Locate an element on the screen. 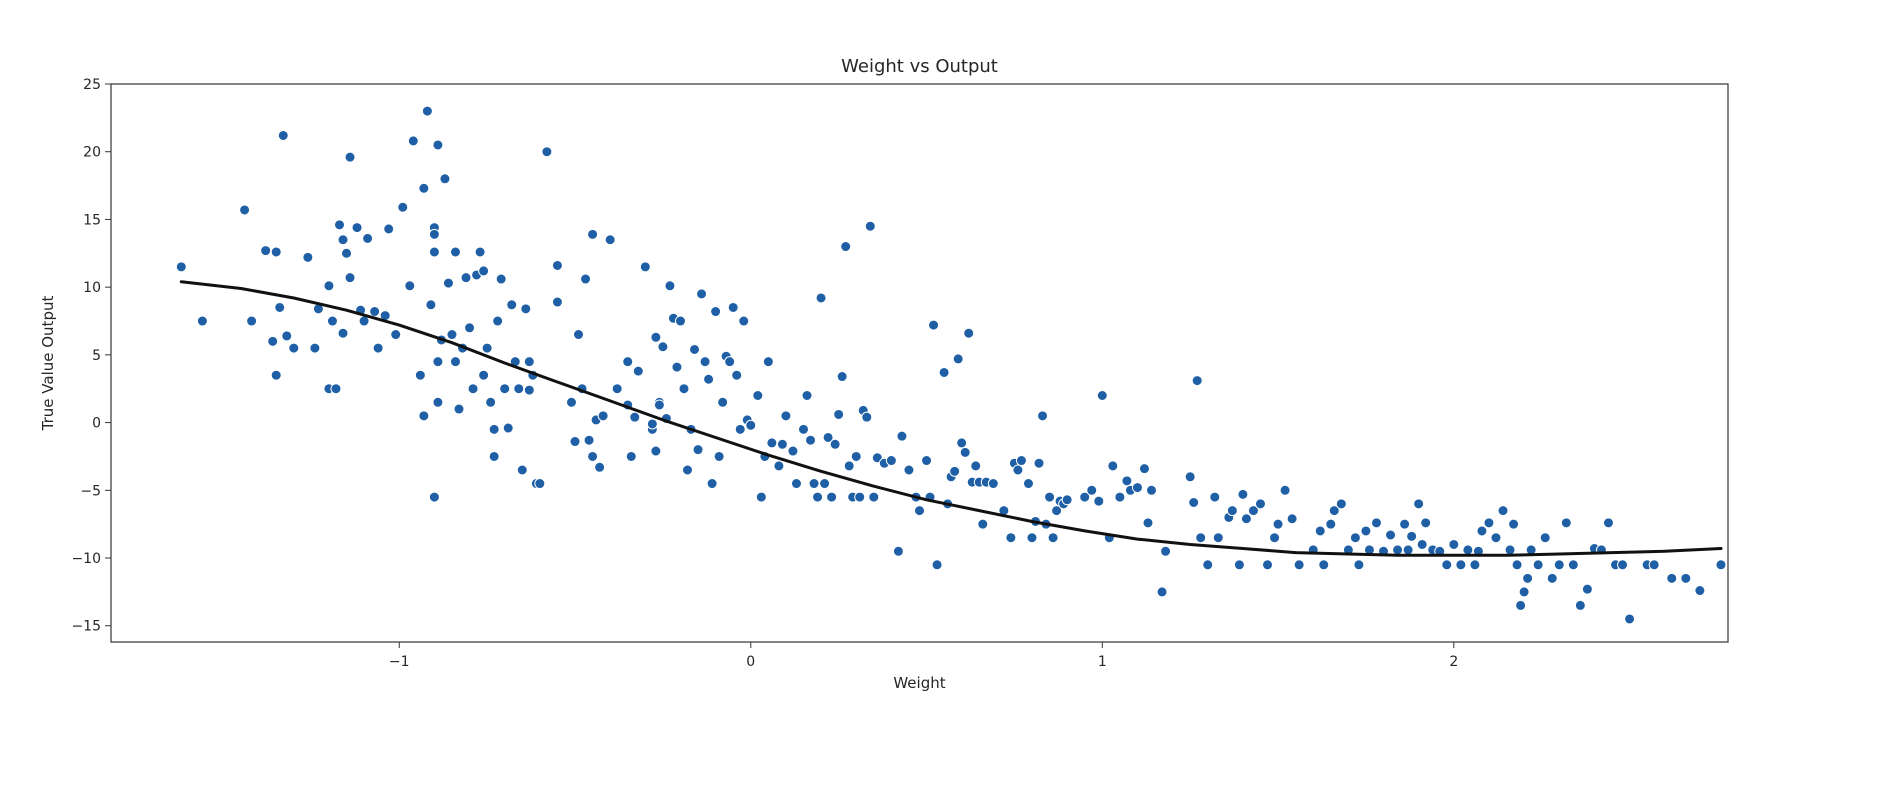 The width and height of the screenshot is (1880, 806). y-tick-label: −5 is located at coordinates (90, 491).